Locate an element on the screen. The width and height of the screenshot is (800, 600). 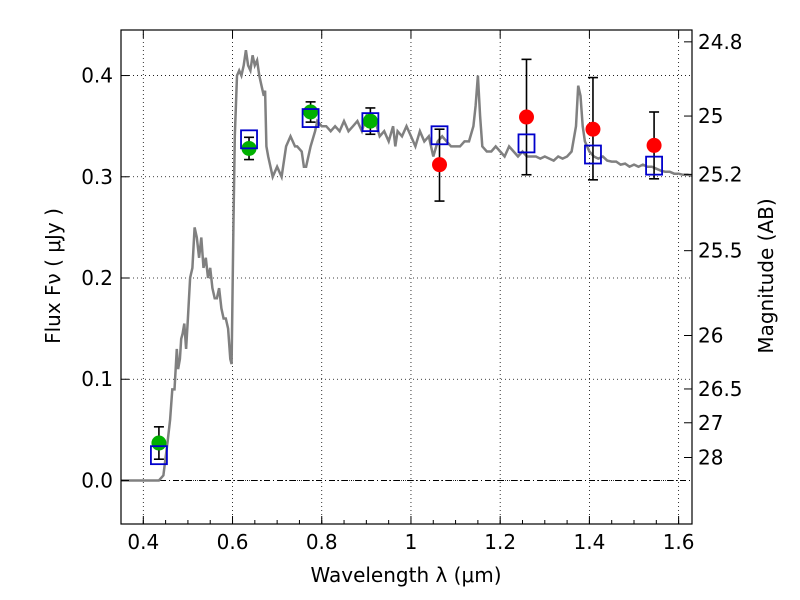
right-tick-label: 26 is located at coordinates (710, 336).